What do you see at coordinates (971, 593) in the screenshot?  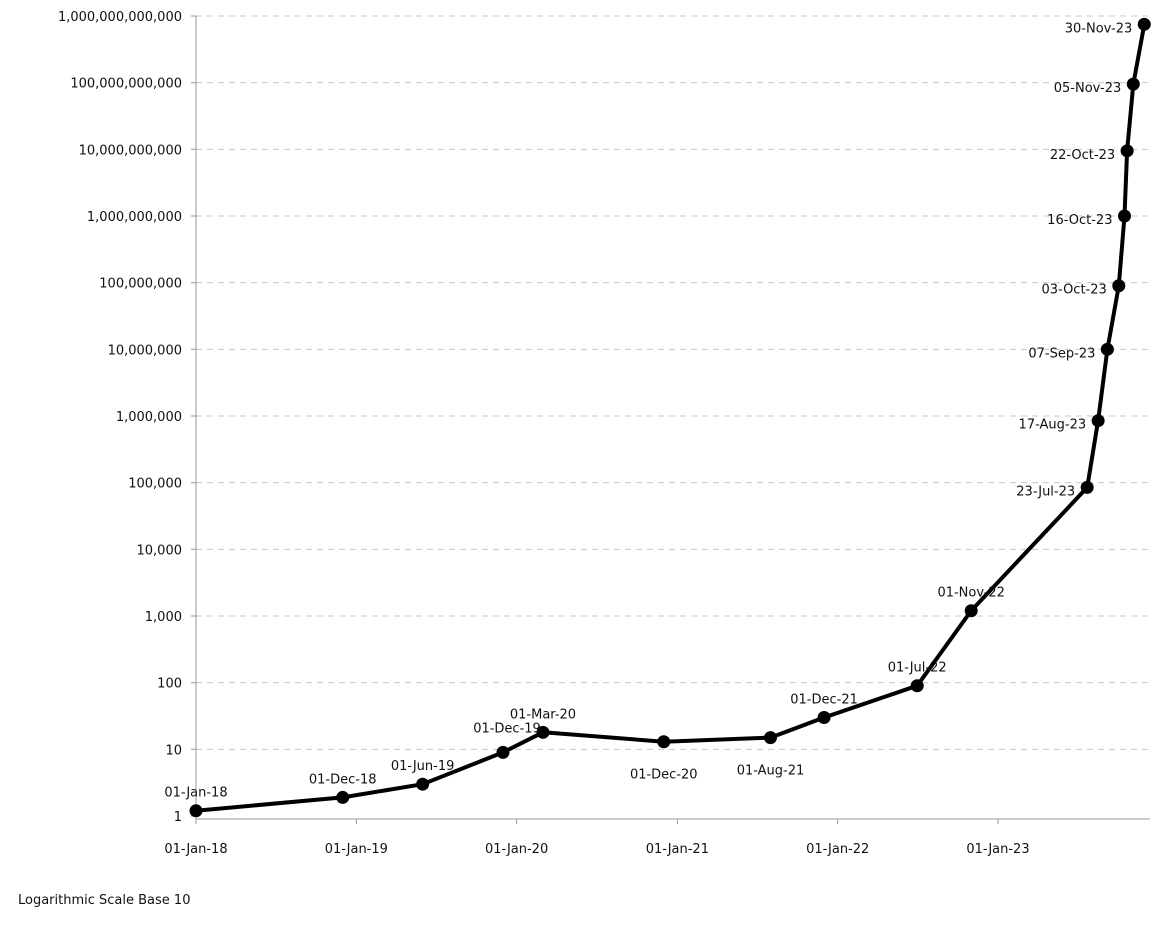 I see `data-label: 01-Nov-22` at bounding box center [971, 593].